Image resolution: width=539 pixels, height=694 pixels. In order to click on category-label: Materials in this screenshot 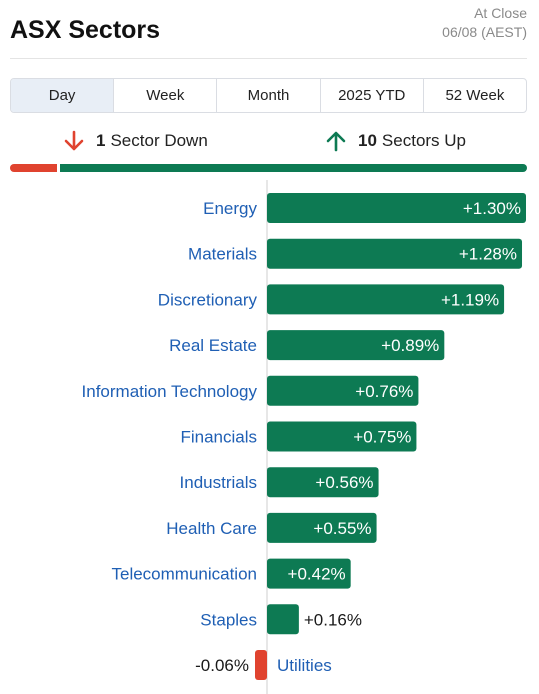, I will do `click(222, 254)`.